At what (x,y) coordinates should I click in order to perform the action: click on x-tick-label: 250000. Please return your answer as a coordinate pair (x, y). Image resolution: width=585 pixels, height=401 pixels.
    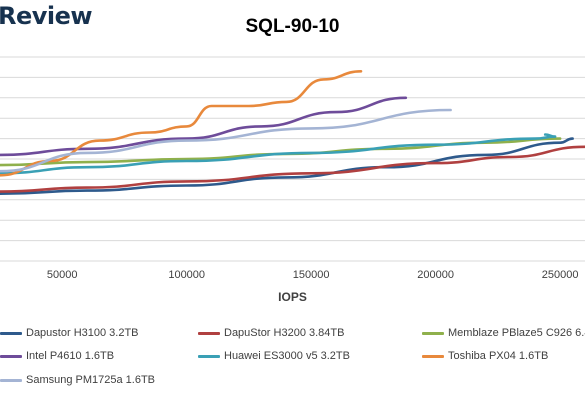
    Looking at the image, I should click on (560, 275).